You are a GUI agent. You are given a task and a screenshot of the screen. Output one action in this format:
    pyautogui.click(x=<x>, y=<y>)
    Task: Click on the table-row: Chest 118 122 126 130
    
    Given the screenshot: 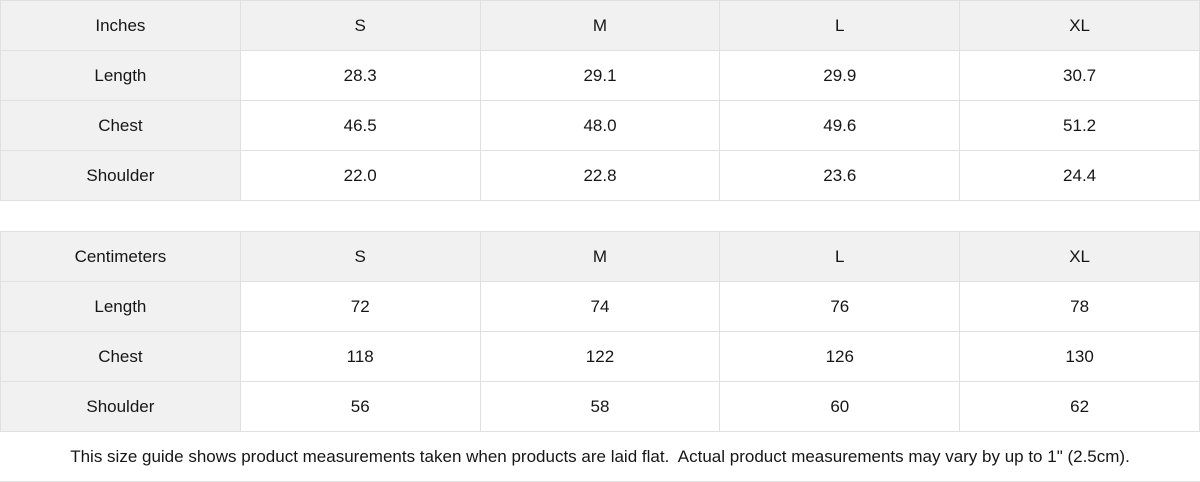 What is the action you would take?
    pyautogui.click(x=600, y=356)
    